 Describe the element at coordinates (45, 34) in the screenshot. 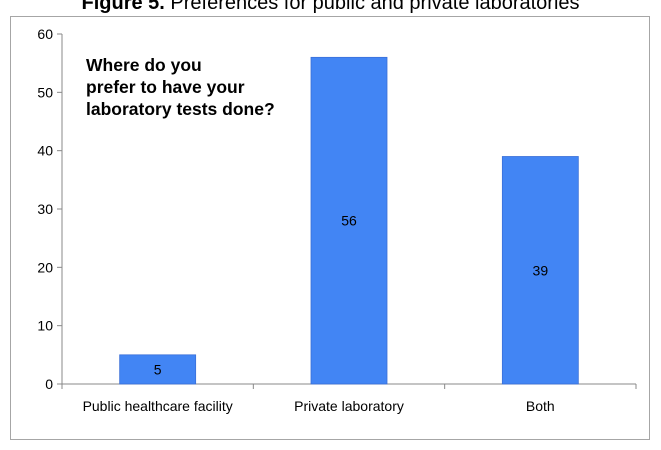

I see `y-tick-label: 60` at that location.